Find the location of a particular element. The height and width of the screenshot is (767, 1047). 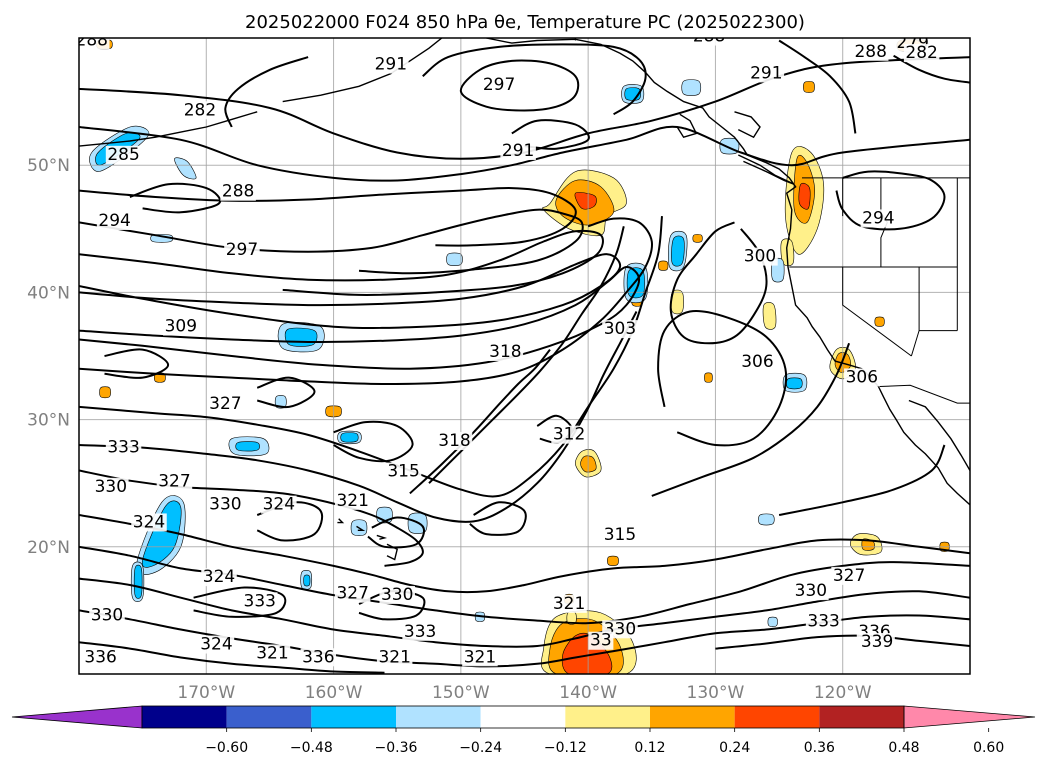

latitude-tick-label: 20°N is located at coordinates (48, 548).